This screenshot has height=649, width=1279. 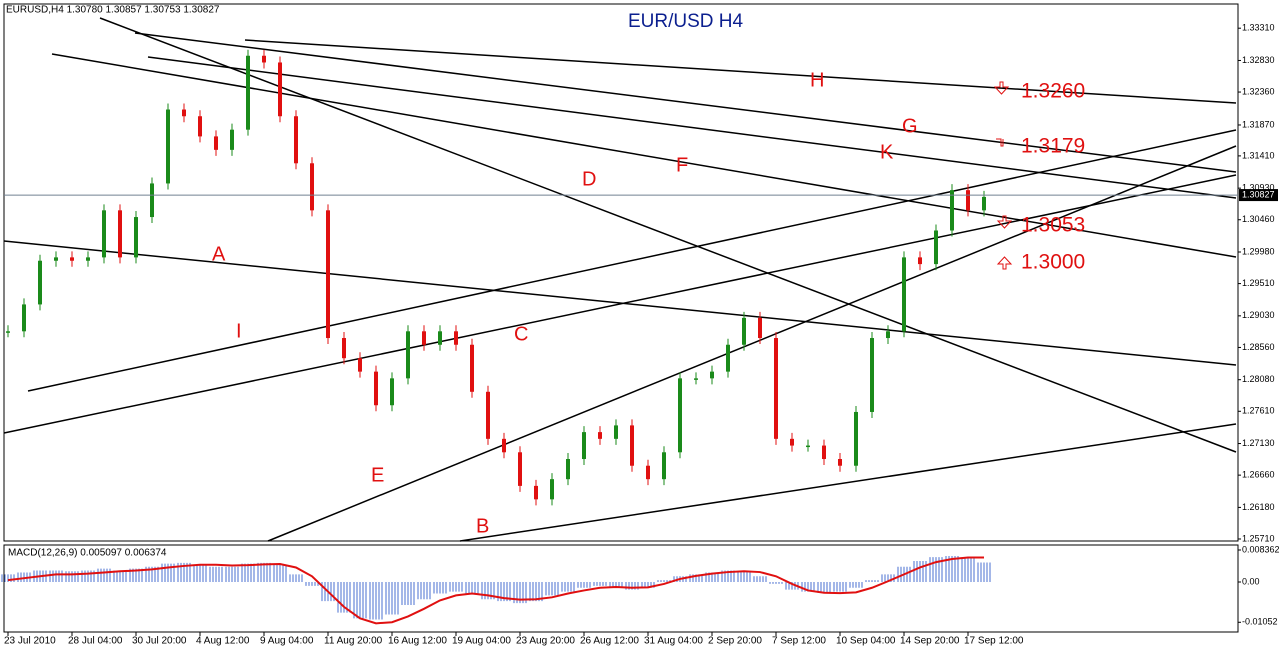 I want to click on y-tick-label: 1.31410, so click(x=1258, y=155).